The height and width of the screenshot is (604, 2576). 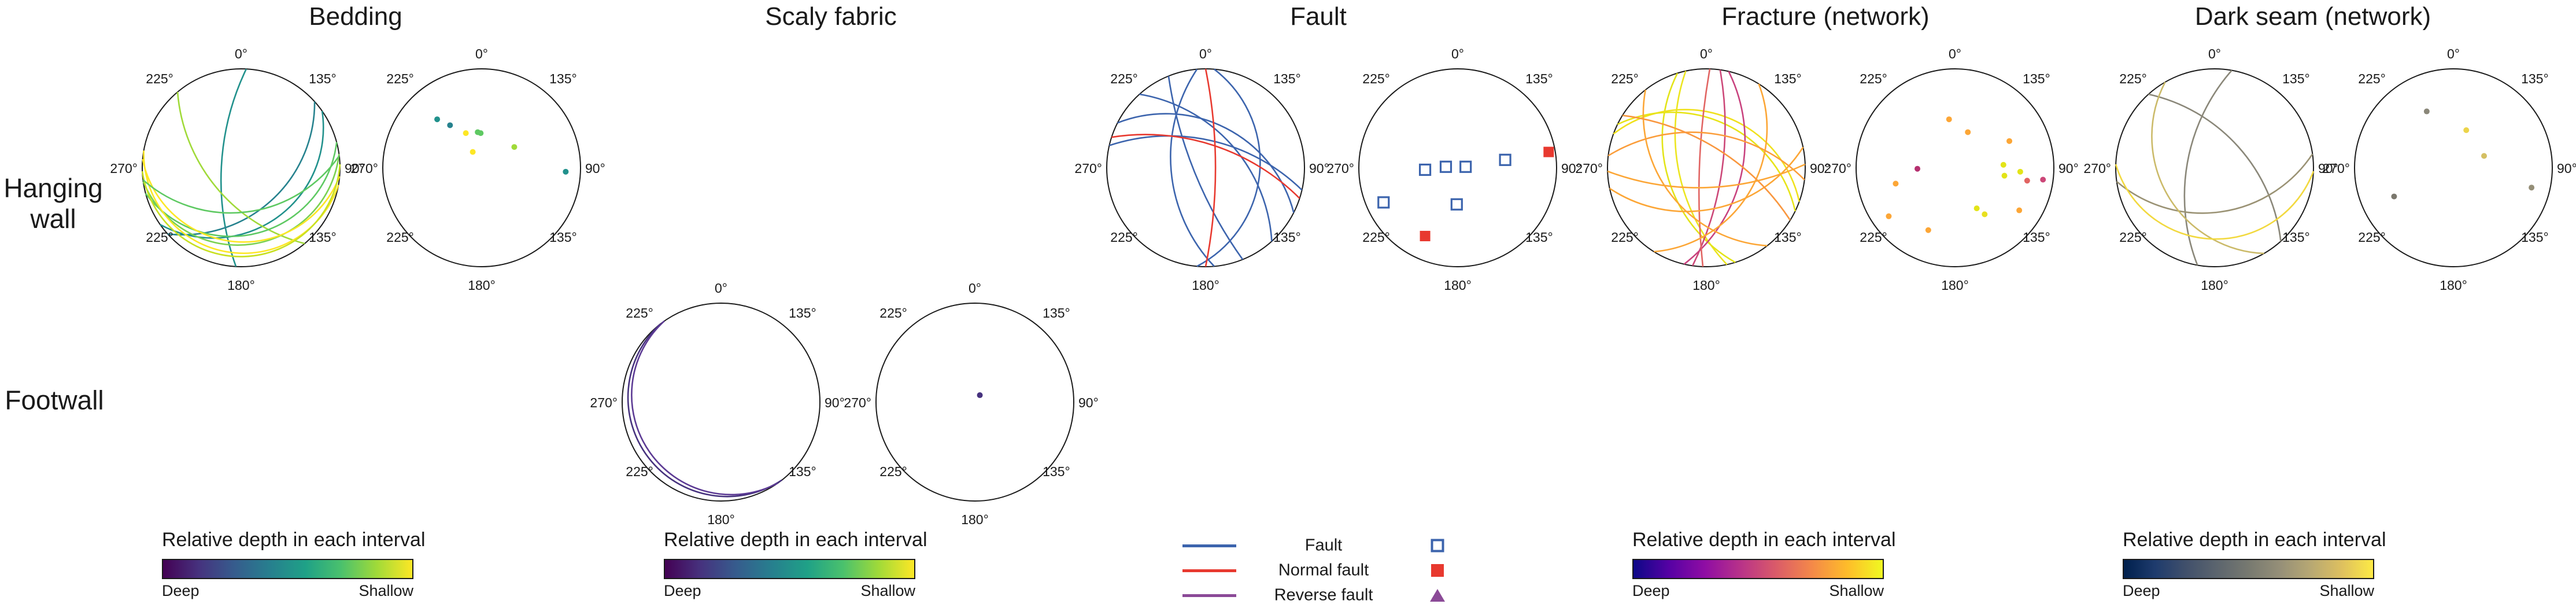 I want to click on legend-label-1: Normal fault, so click(x=1323, y=570).